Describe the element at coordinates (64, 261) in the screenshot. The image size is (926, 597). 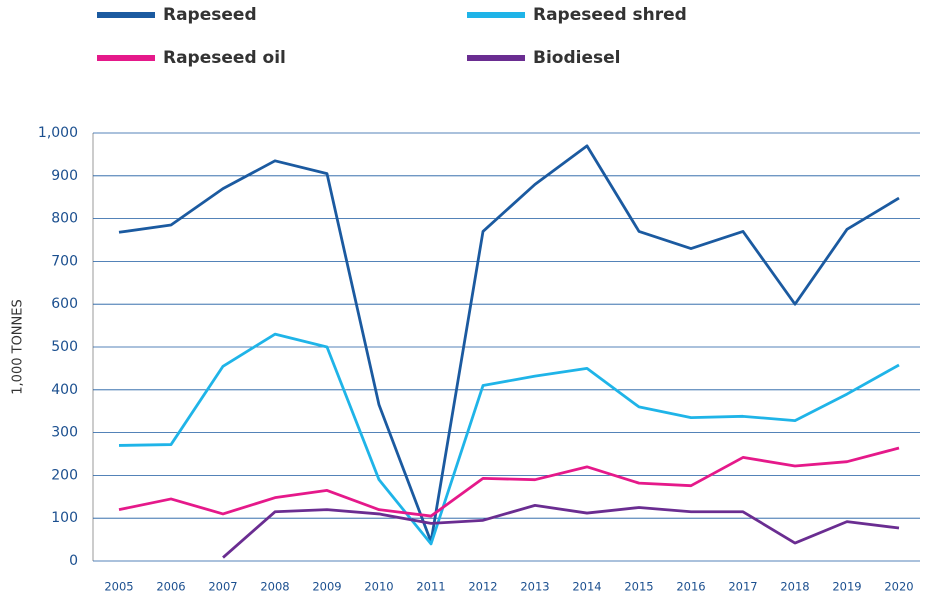
I see `y-tick-label: 700` at that location.